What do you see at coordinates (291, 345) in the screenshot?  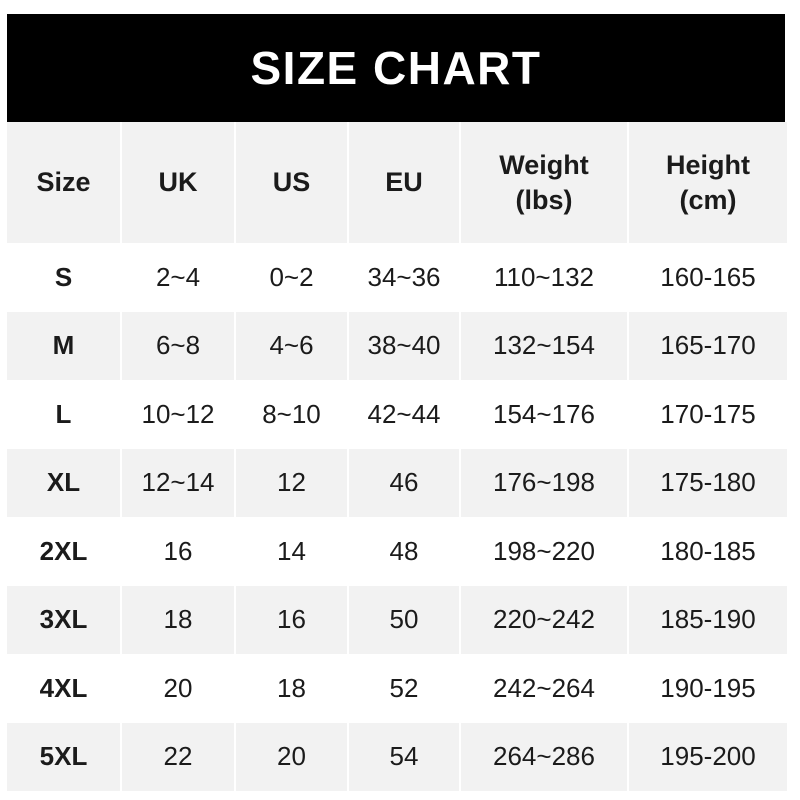 I see `cell-us: 4~6` at bounding box center [291, 345].